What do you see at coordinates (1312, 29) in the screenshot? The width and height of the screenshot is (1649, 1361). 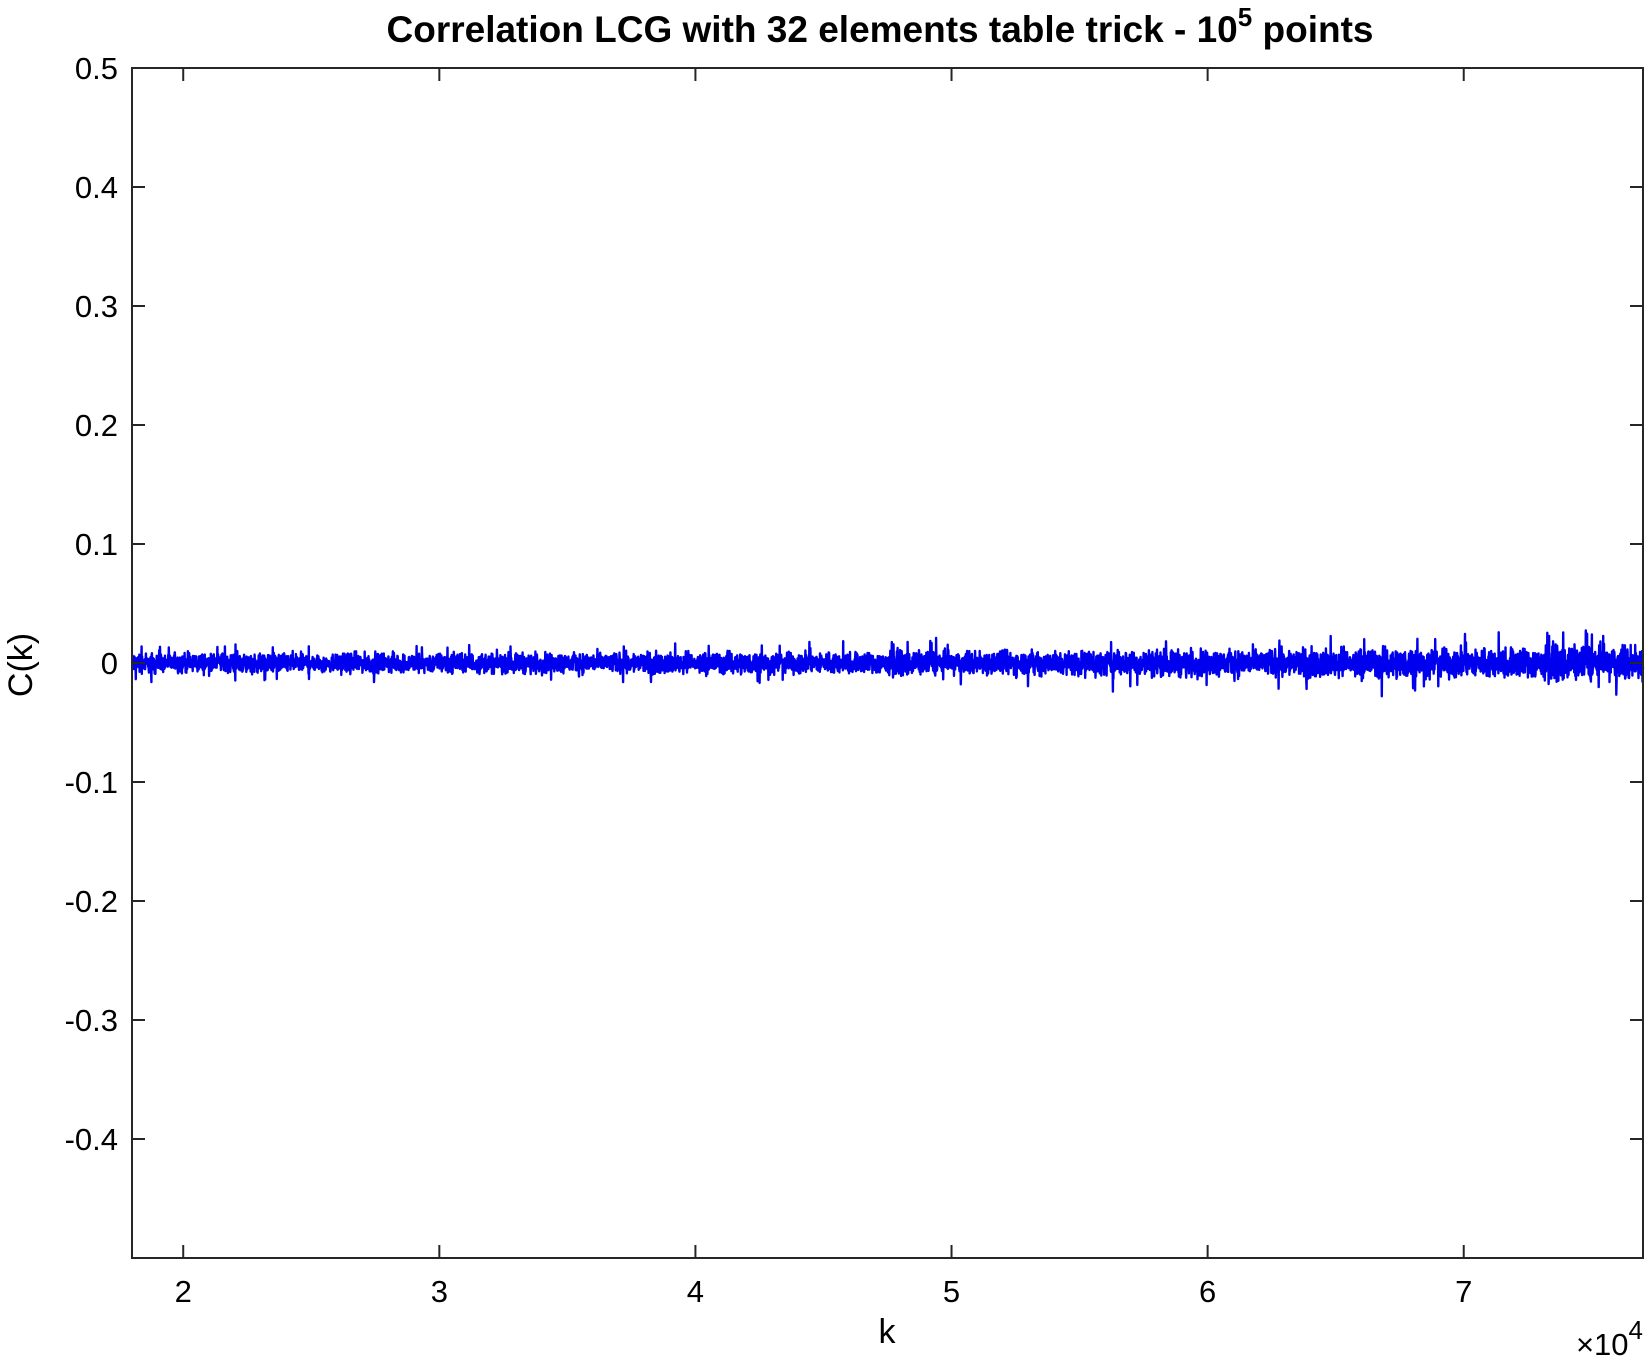 I see `chart-title-suffix: points` at bounding box center [1312, 29].